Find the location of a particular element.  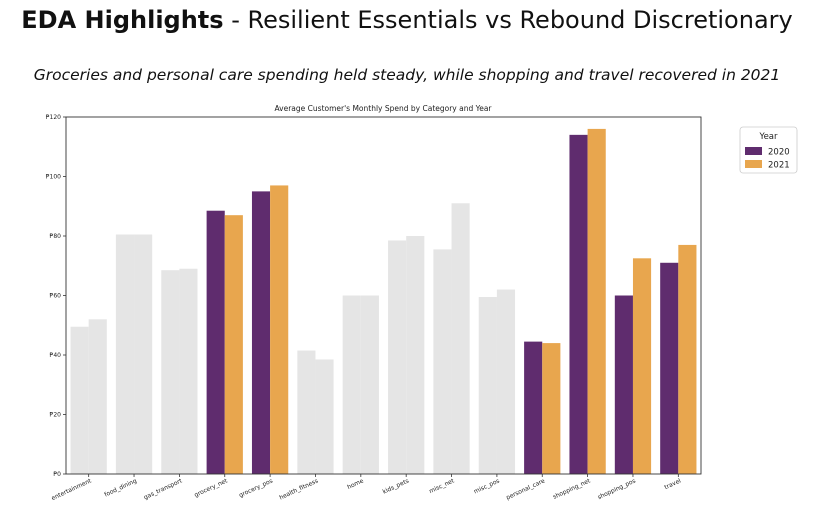

y-tick-label: ₱40 is located at coordinates (56, 355).